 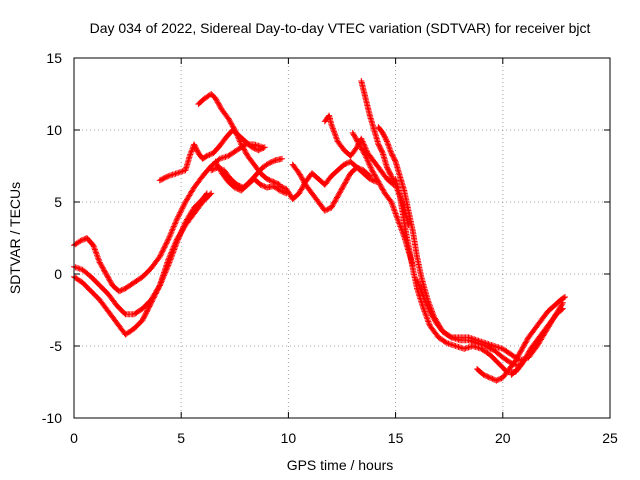 I want to click on y-tick-label: 0, so click(x=58, y=274).